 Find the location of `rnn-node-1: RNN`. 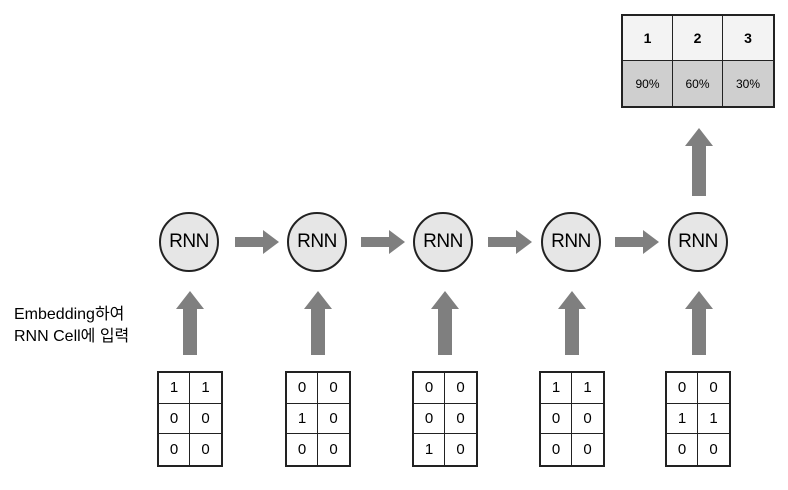

rnn-node-1: RNN is located at coordinates (189, 242).